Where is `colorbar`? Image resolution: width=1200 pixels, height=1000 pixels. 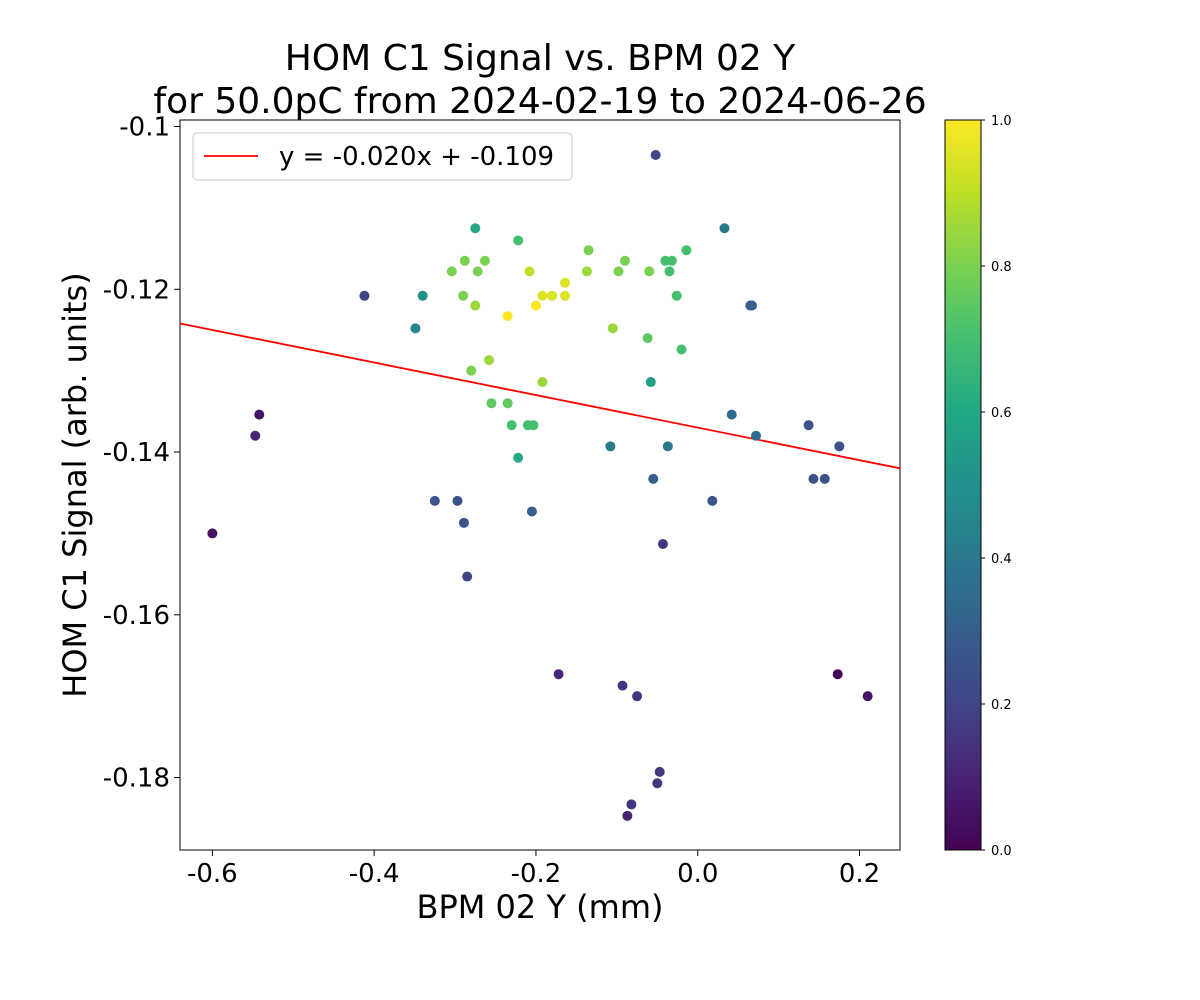 colorbar is located at coordinates (963, 485).